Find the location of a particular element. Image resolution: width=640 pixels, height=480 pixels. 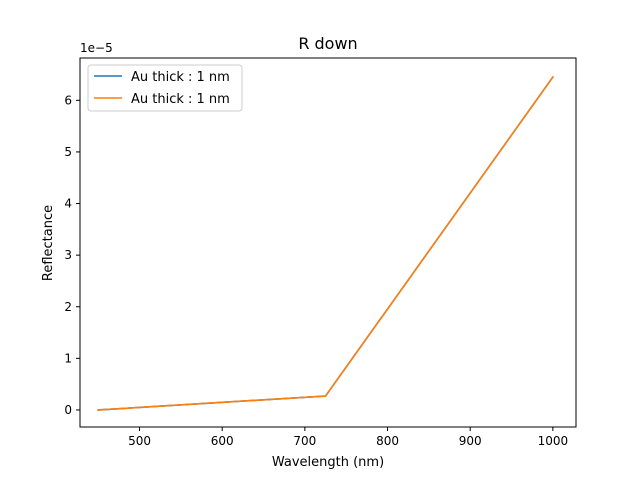

legend-label-1: Au thick : 1 nm is located at coordinates (180, 77).